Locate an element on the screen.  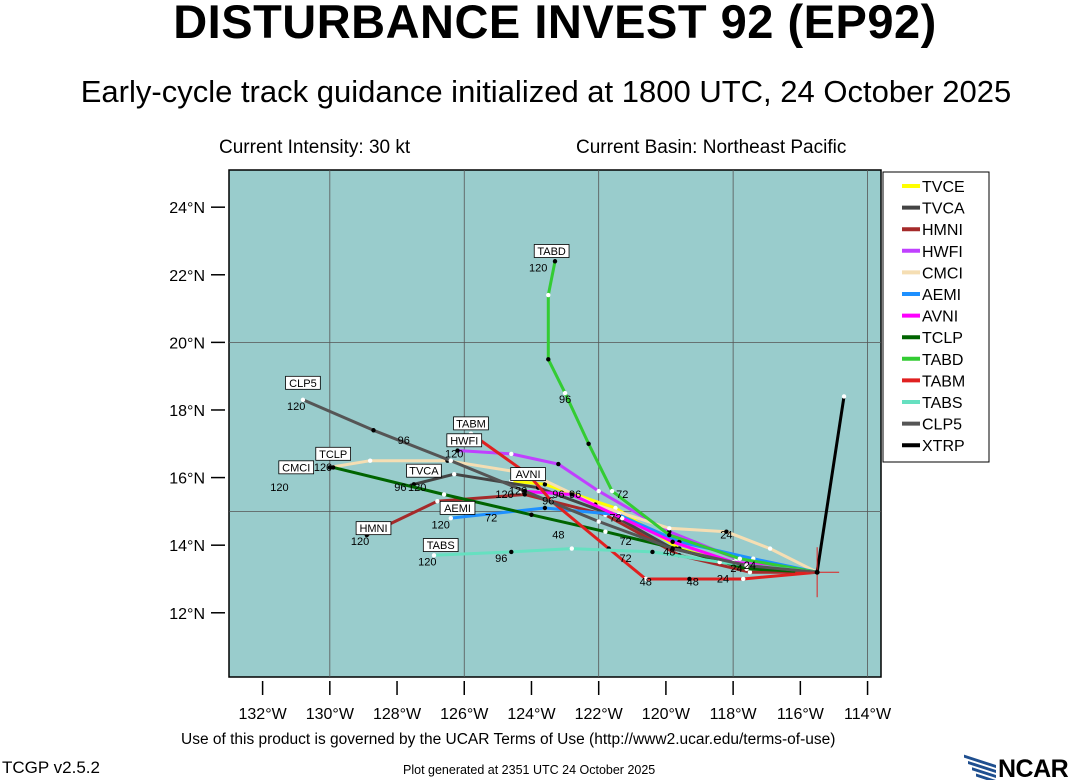
origin-point is located at coordinates (817, 572).